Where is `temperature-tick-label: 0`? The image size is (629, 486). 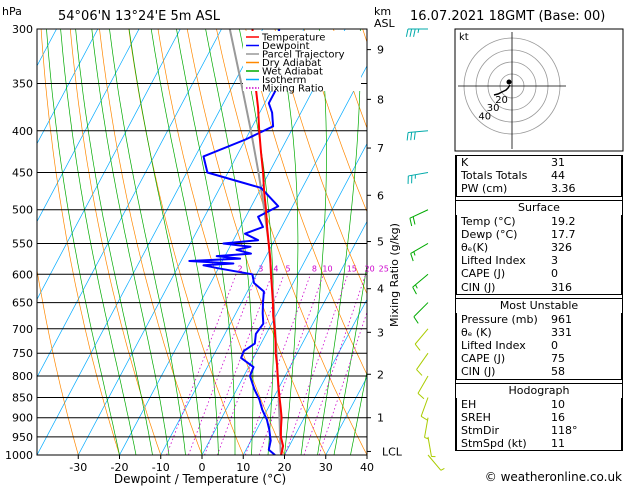
temperature-tick-label: 0 is located at coordinates (202, 467).